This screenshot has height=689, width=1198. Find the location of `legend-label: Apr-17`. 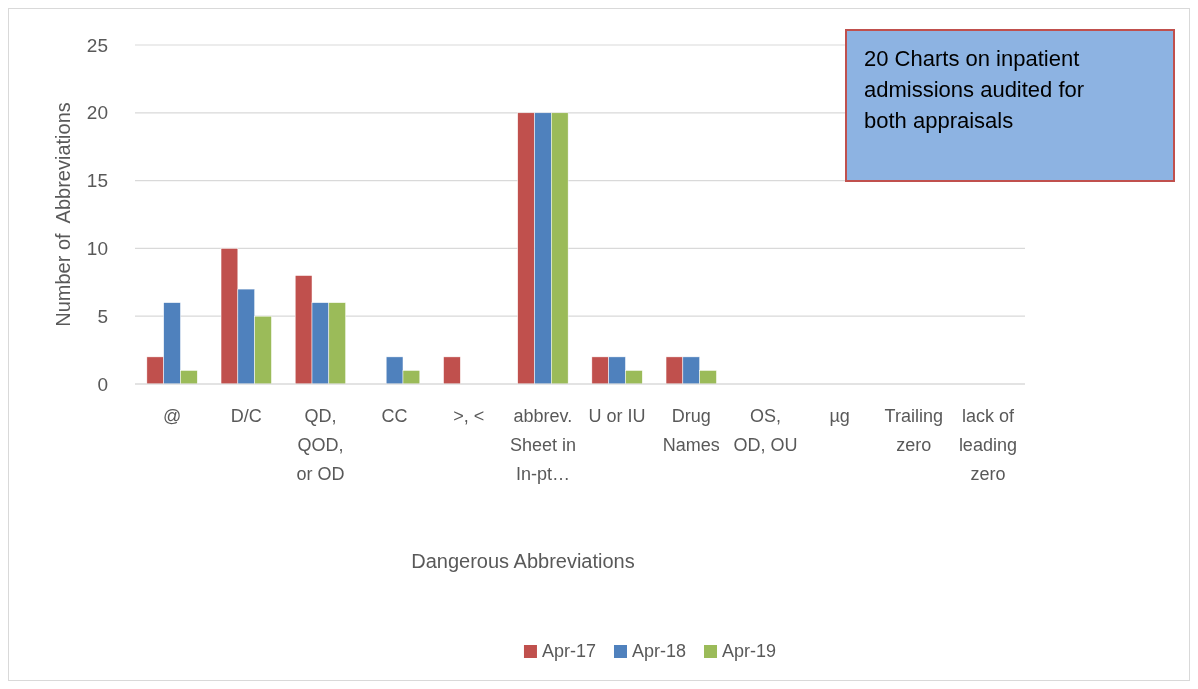

legend-label: Apr-17 is located at coordinates (568, 651).